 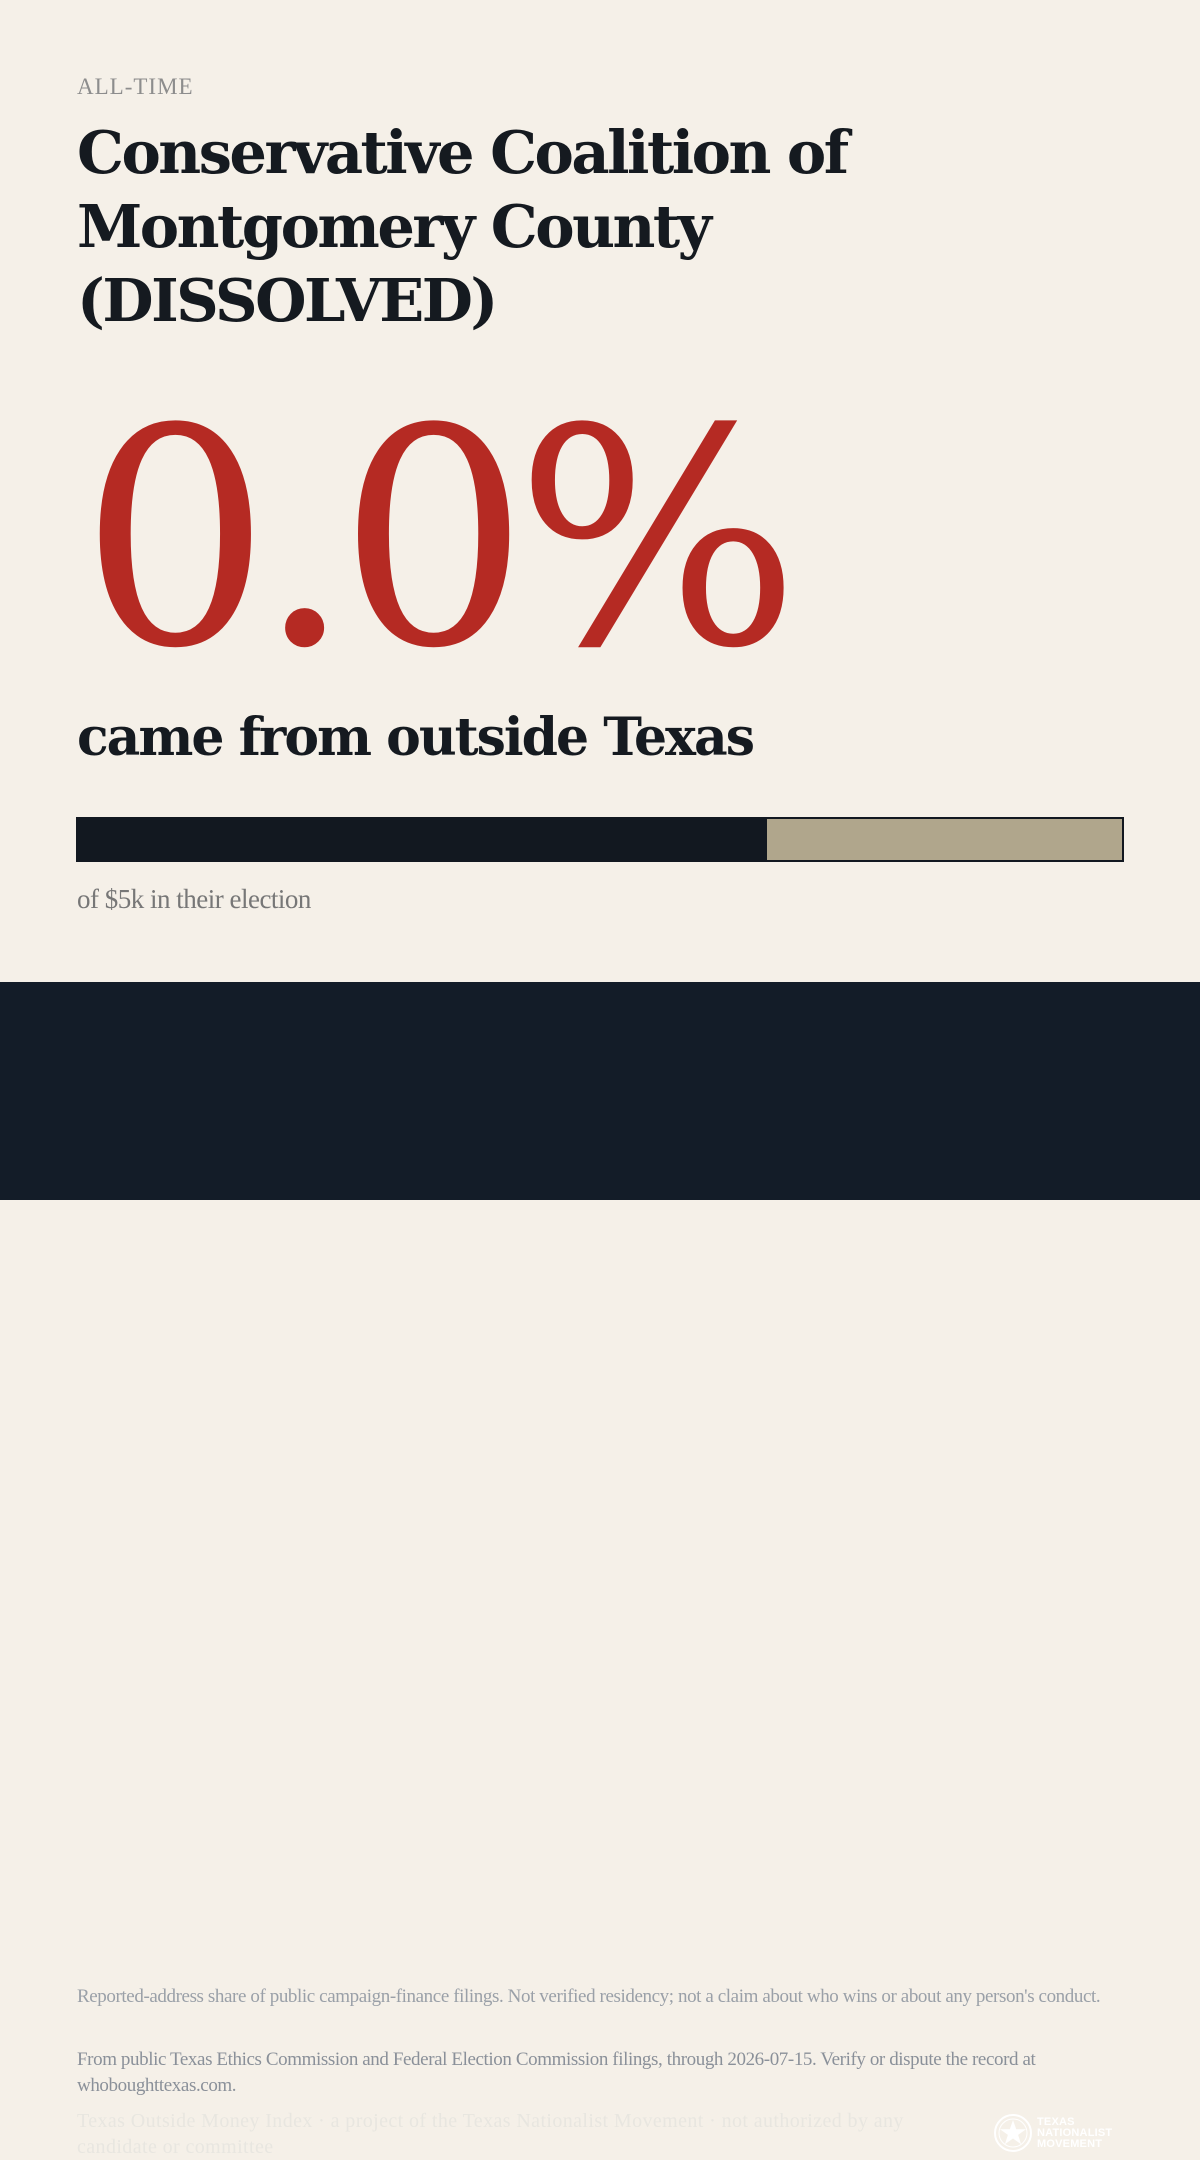 What do you see at coordinates (416, 737) in the screenshot?
I see `outside-share-label: came from outside Texas` at bounding box center [416, 737].